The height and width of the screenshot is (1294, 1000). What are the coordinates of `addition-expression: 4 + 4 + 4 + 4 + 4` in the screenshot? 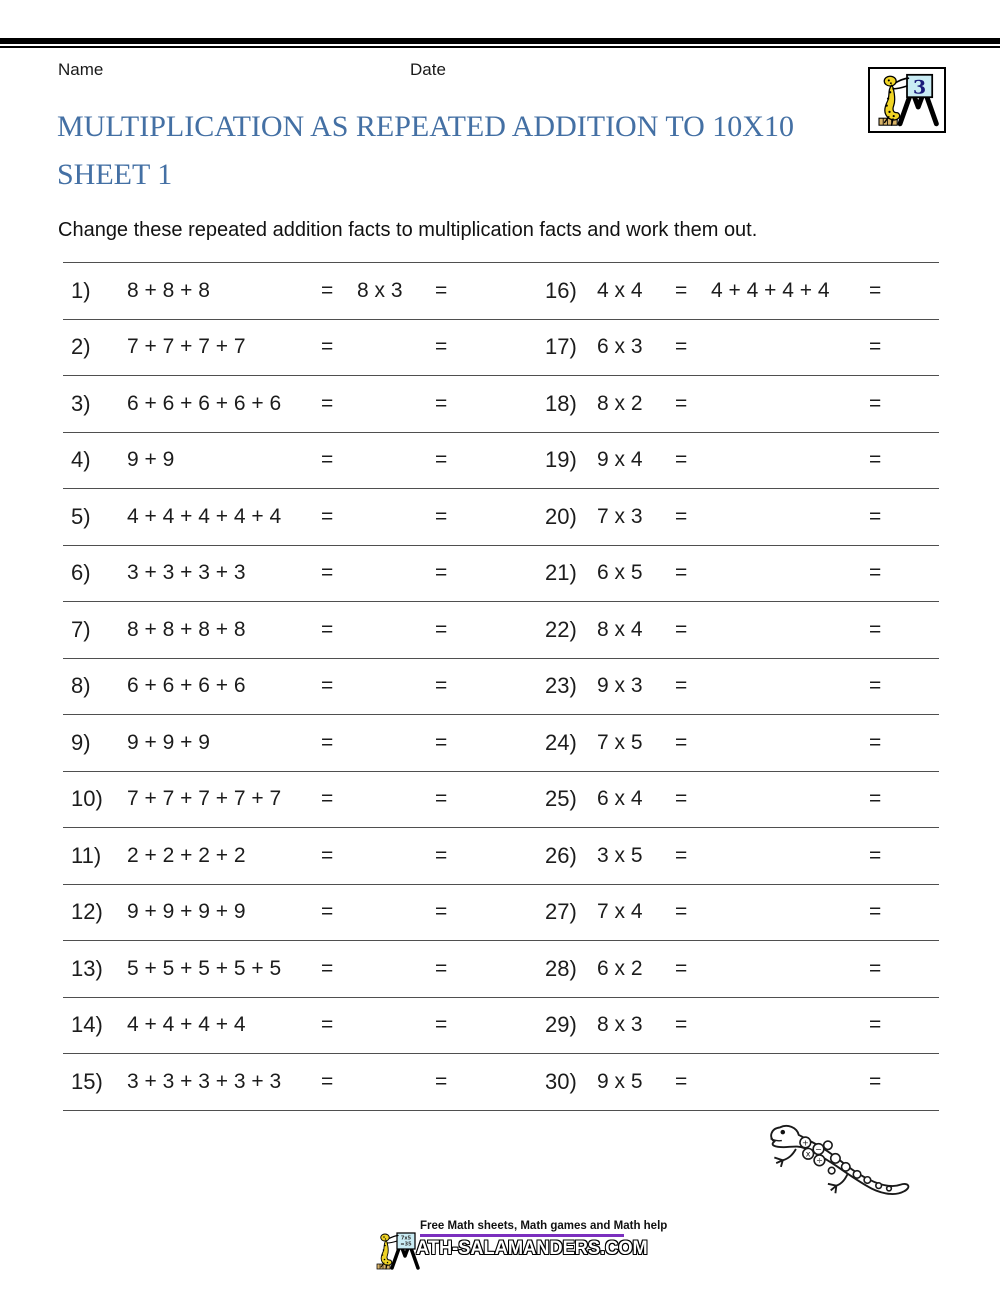 It's located at (204, 516).